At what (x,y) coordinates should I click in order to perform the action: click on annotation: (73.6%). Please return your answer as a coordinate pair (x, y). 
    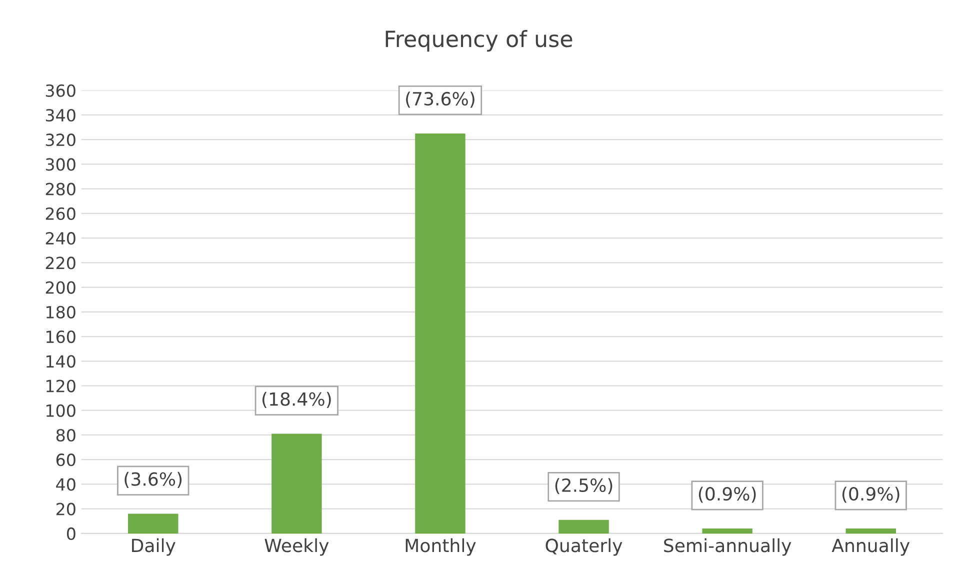
    Looking at the image, I should click on (440, 100).